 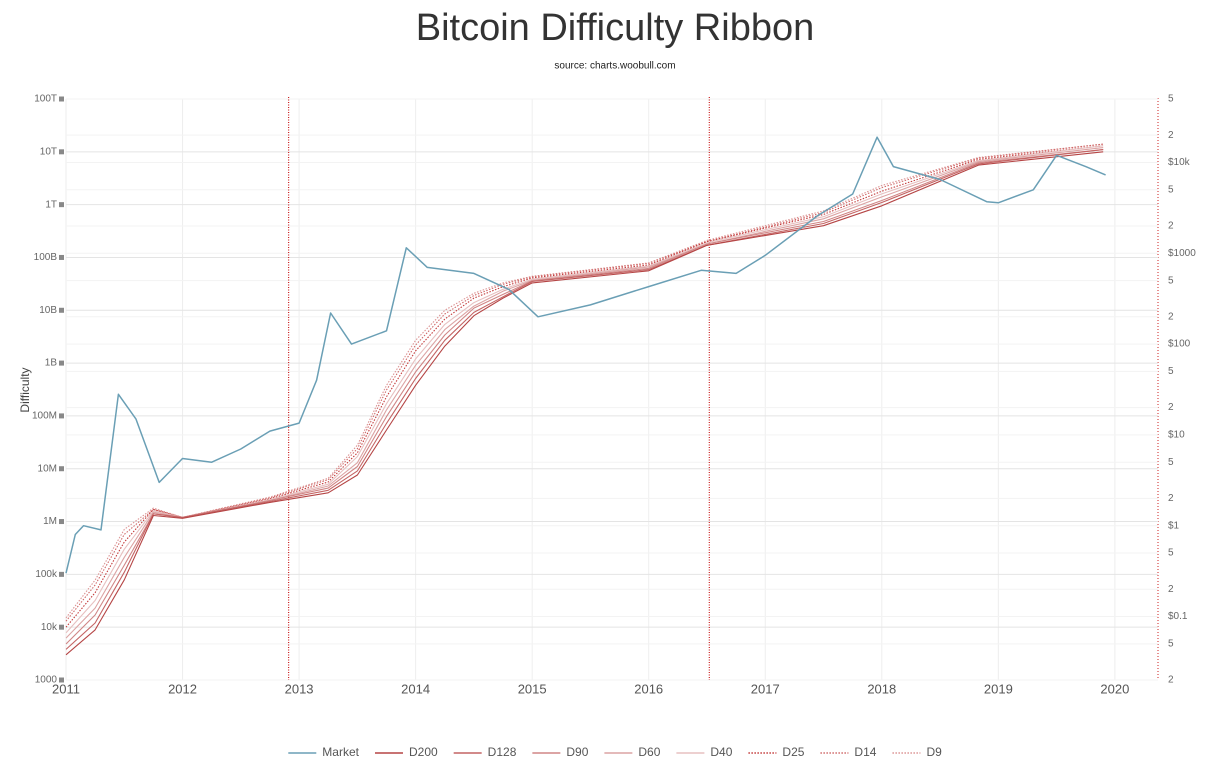 I want to click on x-tick-label: 2017, so click(x=765, y=688).